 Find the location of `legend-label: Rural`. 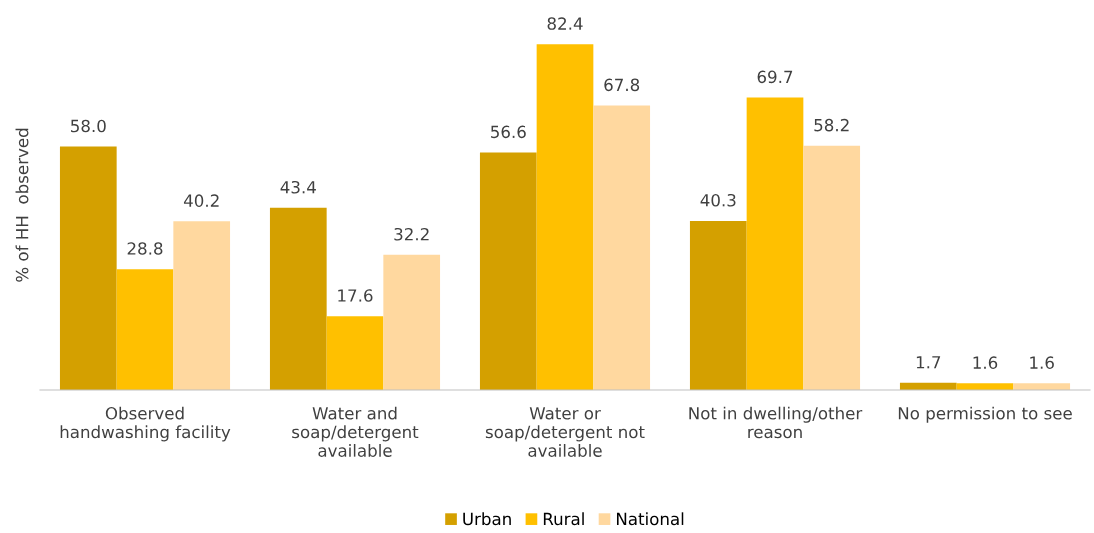

legend-label: Rural is located at coordinates (563, 519).